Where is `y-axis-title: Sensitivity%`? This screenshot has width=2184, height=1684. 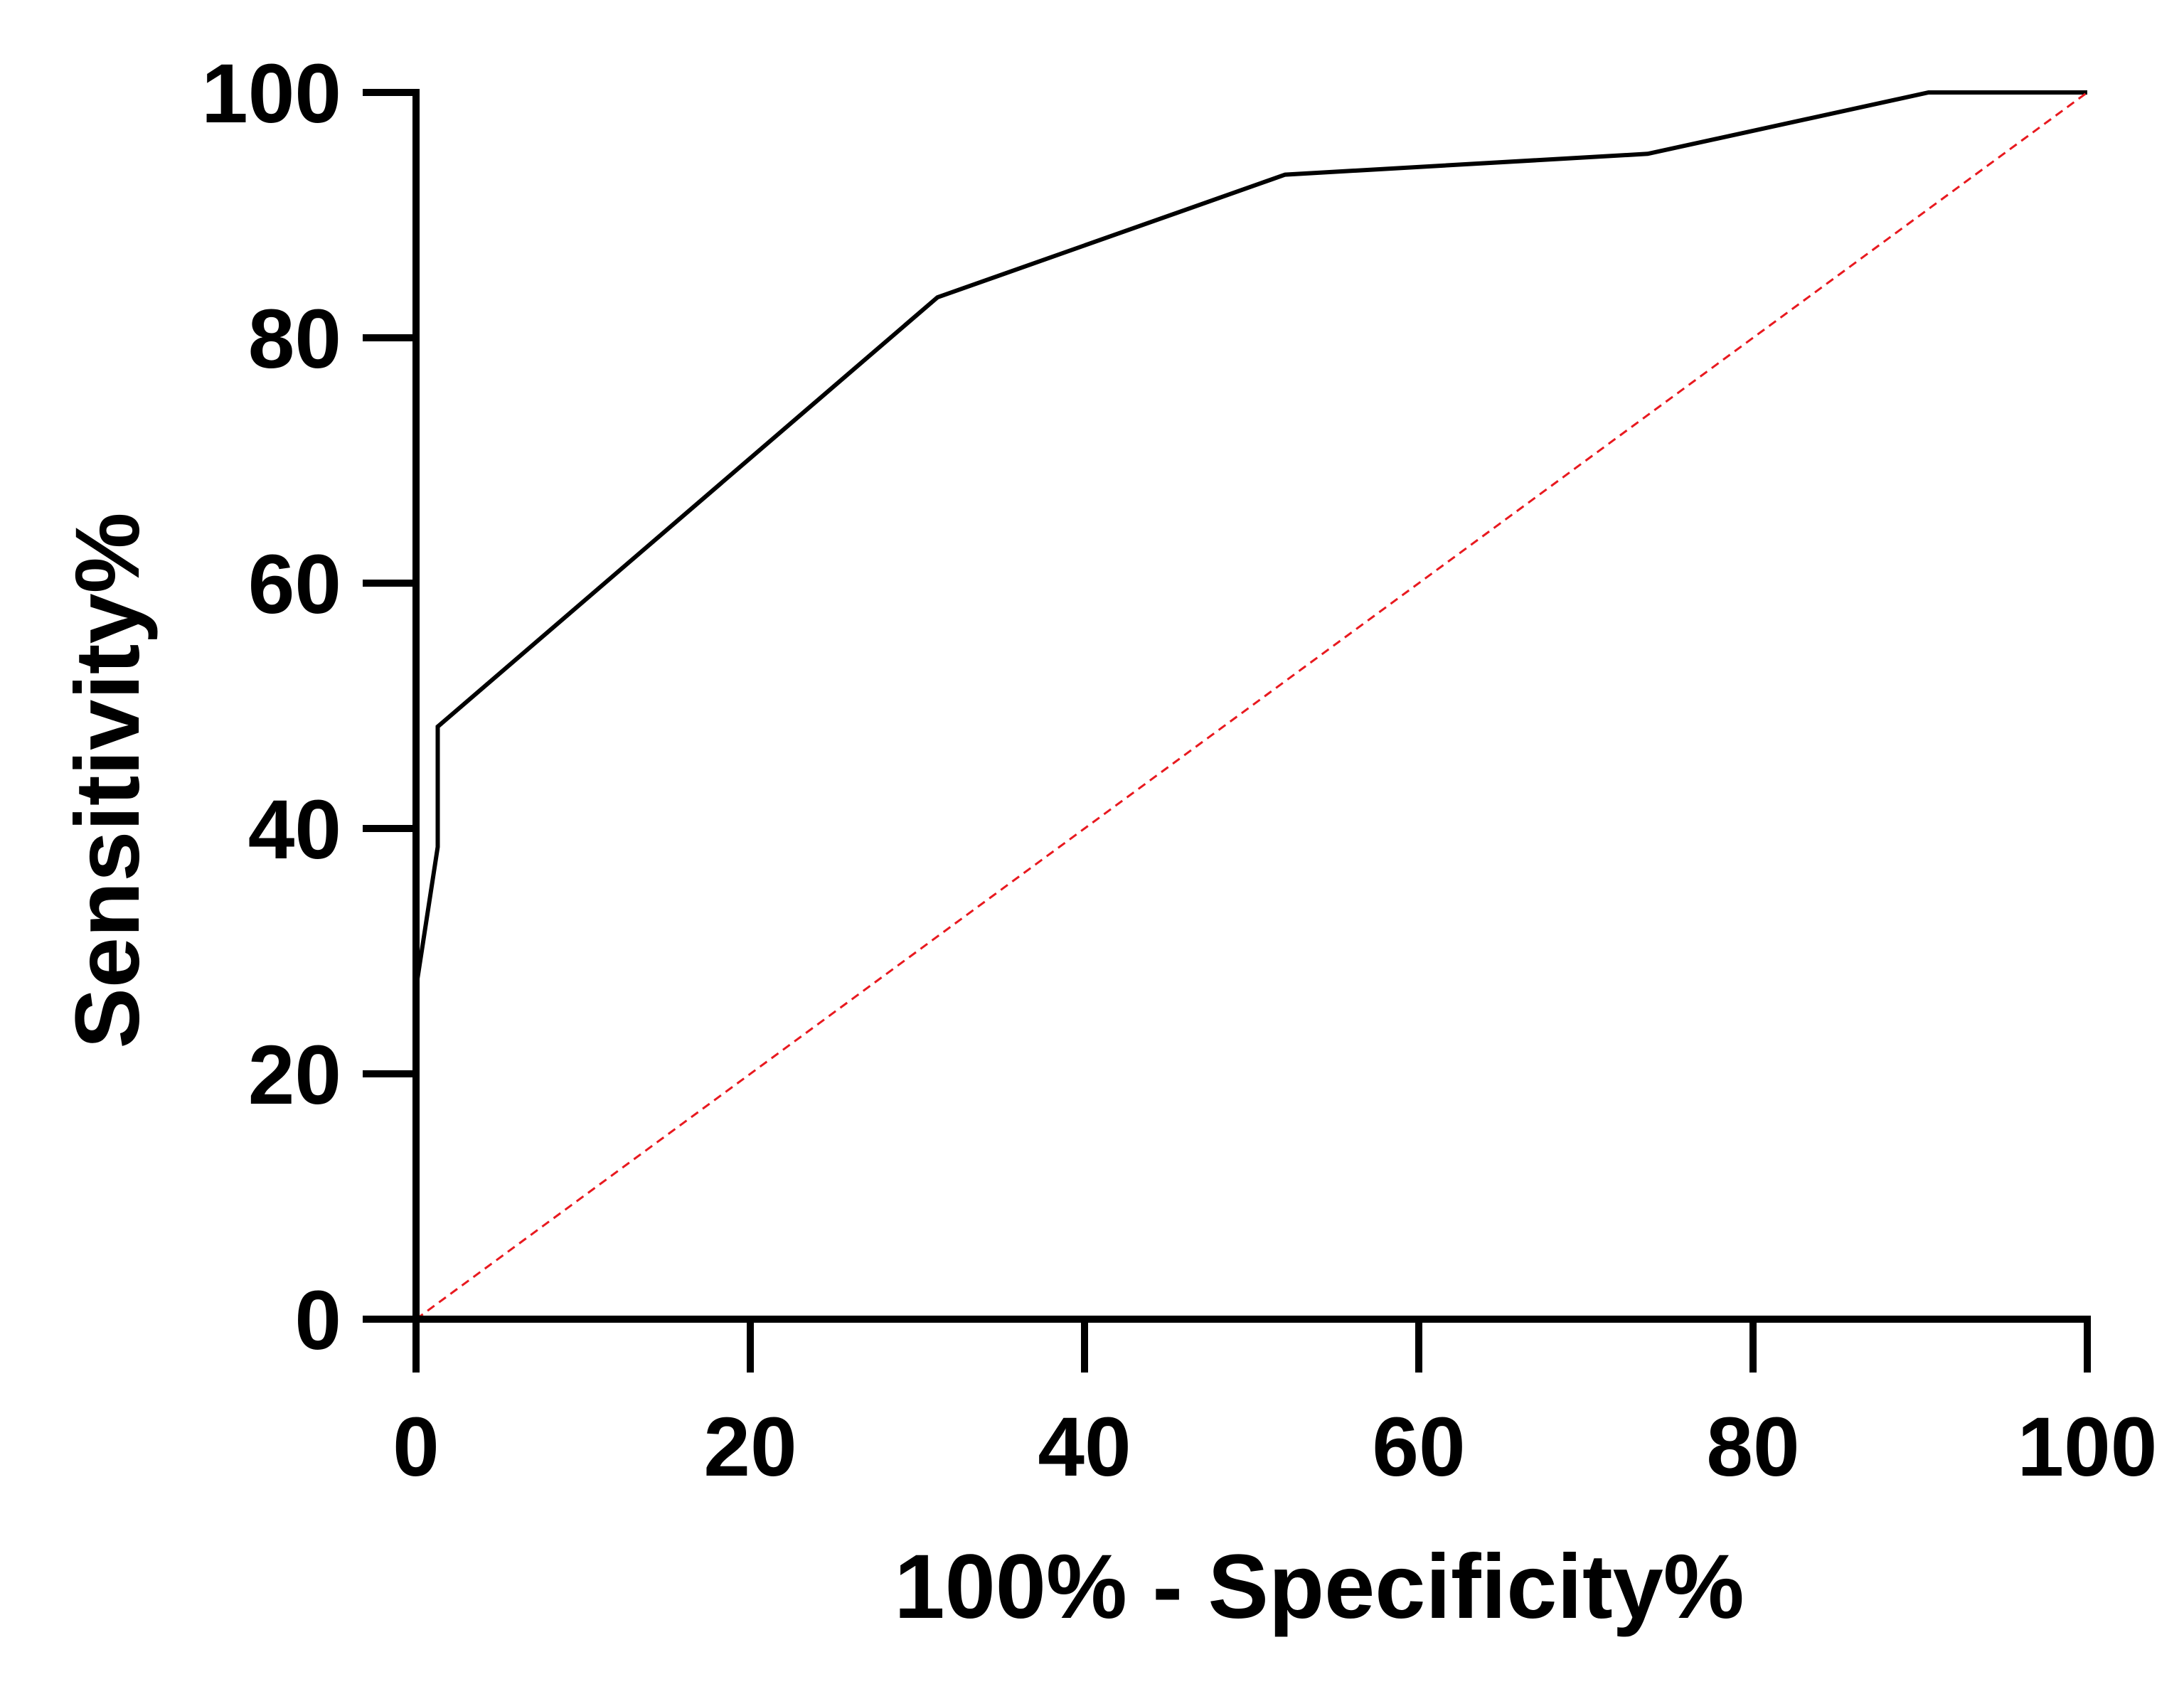 y-axis-title: Sensitivity% is located at coordinates (108, 780).